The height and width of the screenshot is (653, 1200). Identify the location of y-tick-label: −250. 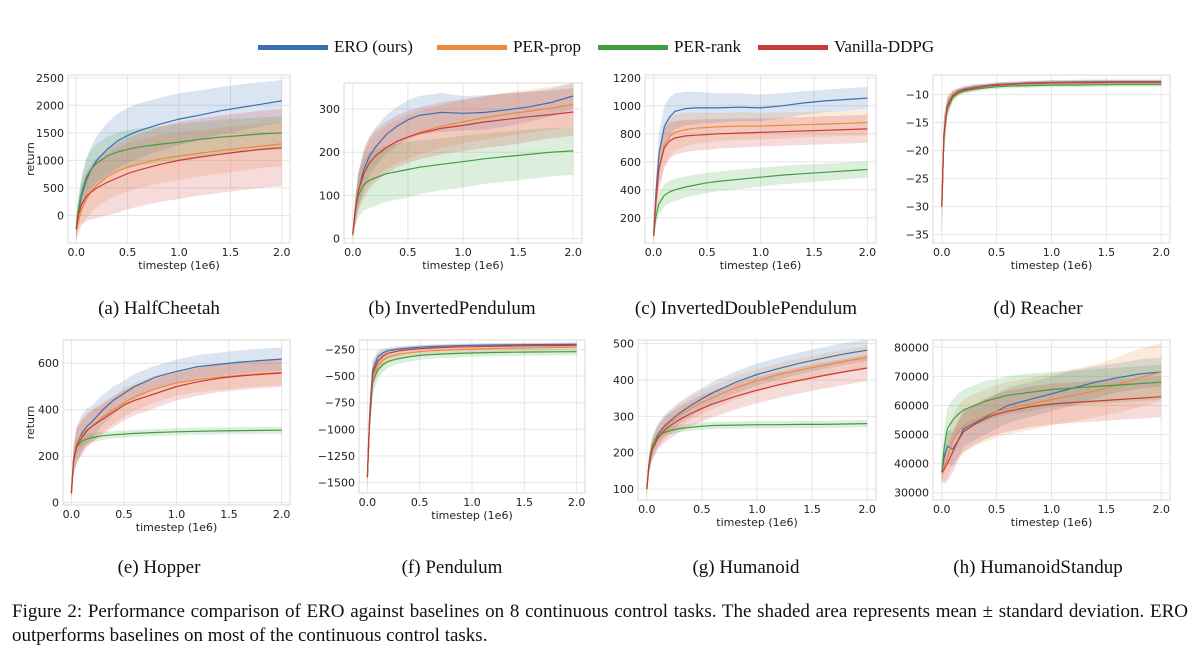
(340, 350).